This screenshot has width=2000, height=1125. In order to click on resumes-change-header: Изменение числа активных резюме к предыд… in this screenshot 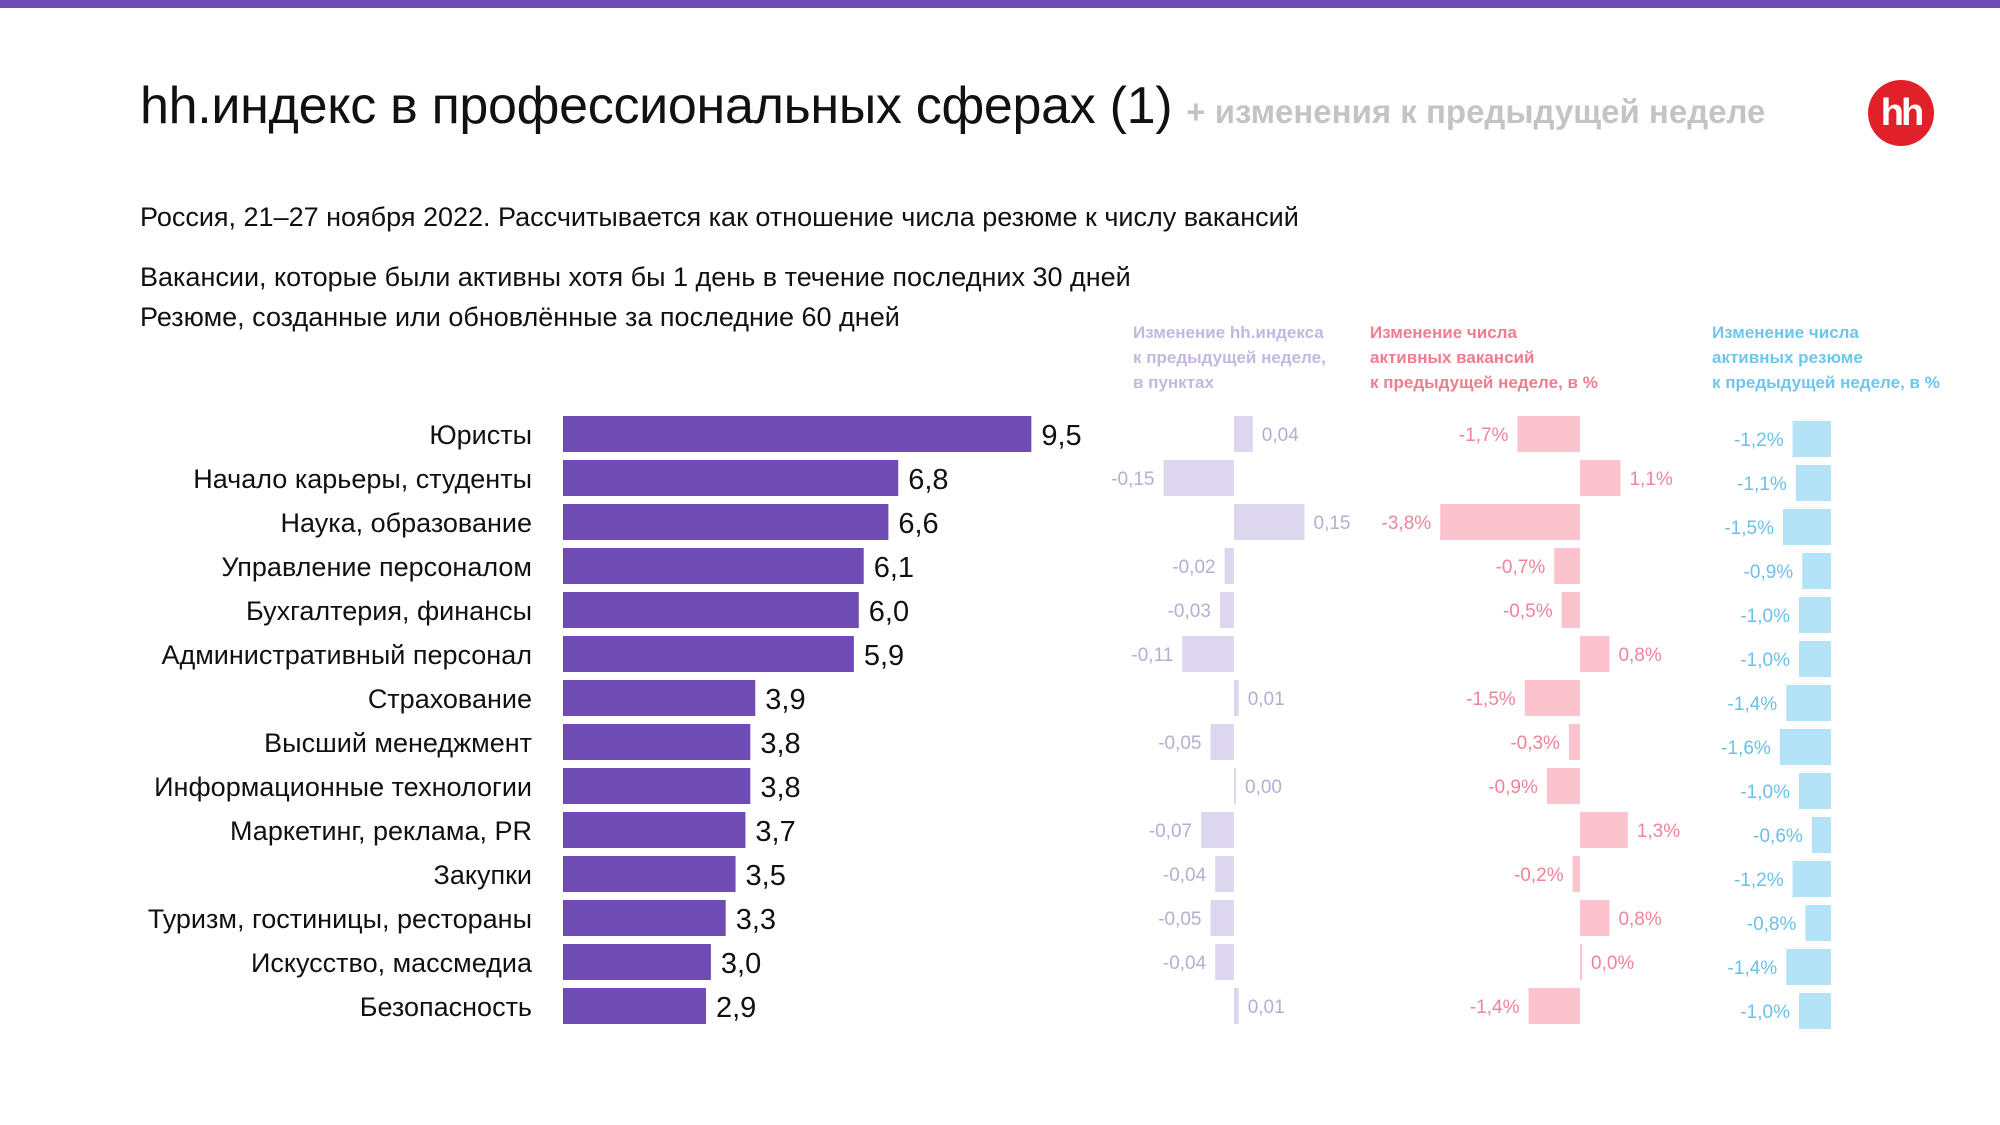, I will do `click(1826, 357)`.